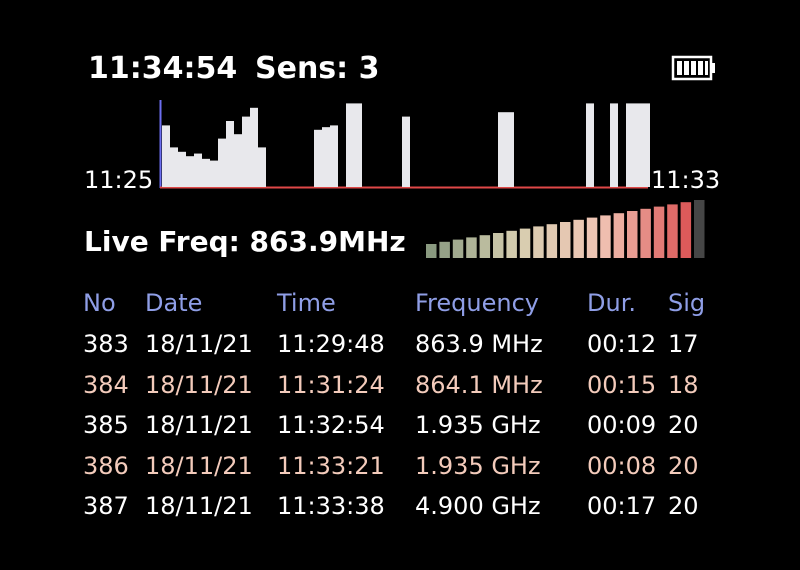 This screenshot has width=800, height=570. Describe the element at coordinates (106, 344) in the screenshot. I see `table-cell: 383` at that location.